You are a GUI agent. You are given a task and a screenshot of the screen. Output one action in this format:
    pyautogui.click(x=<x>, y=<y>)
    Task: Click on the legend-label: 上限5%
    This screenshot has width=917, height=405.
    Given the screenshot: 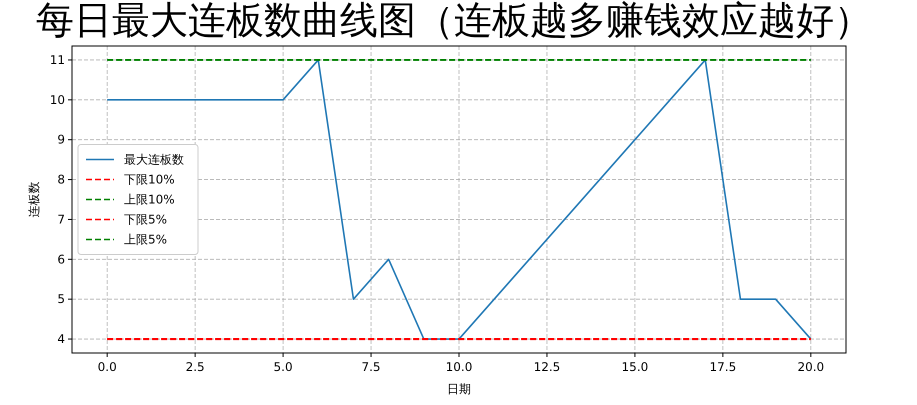 What is the action you would take?
    pyautogui.click(x=146, y=239)
    